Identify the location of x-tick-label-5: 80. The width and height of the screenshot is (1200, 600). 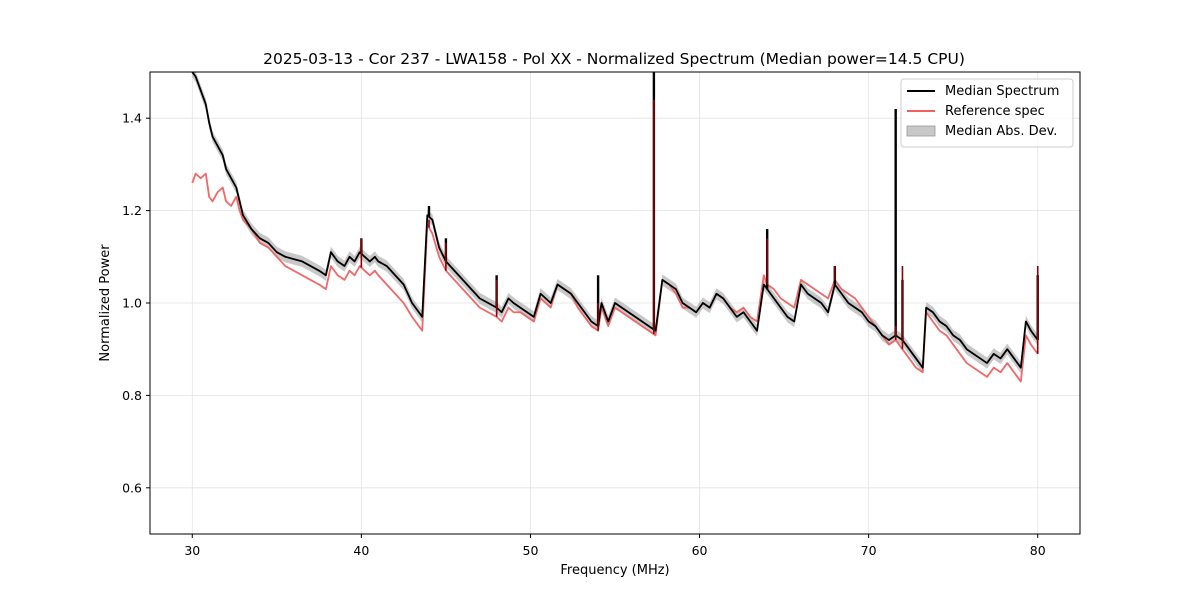
(1038, 550).